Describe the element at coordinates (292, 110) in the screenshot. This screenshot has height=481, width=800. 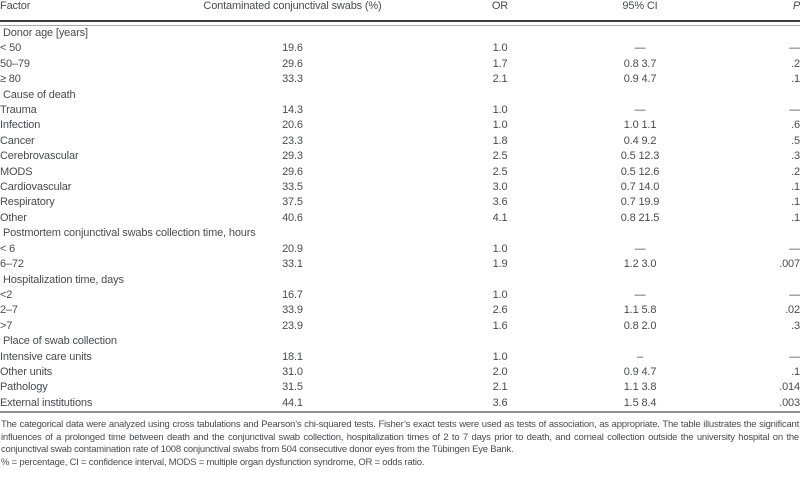
I see `cell-swabs: 14.3` at that location.